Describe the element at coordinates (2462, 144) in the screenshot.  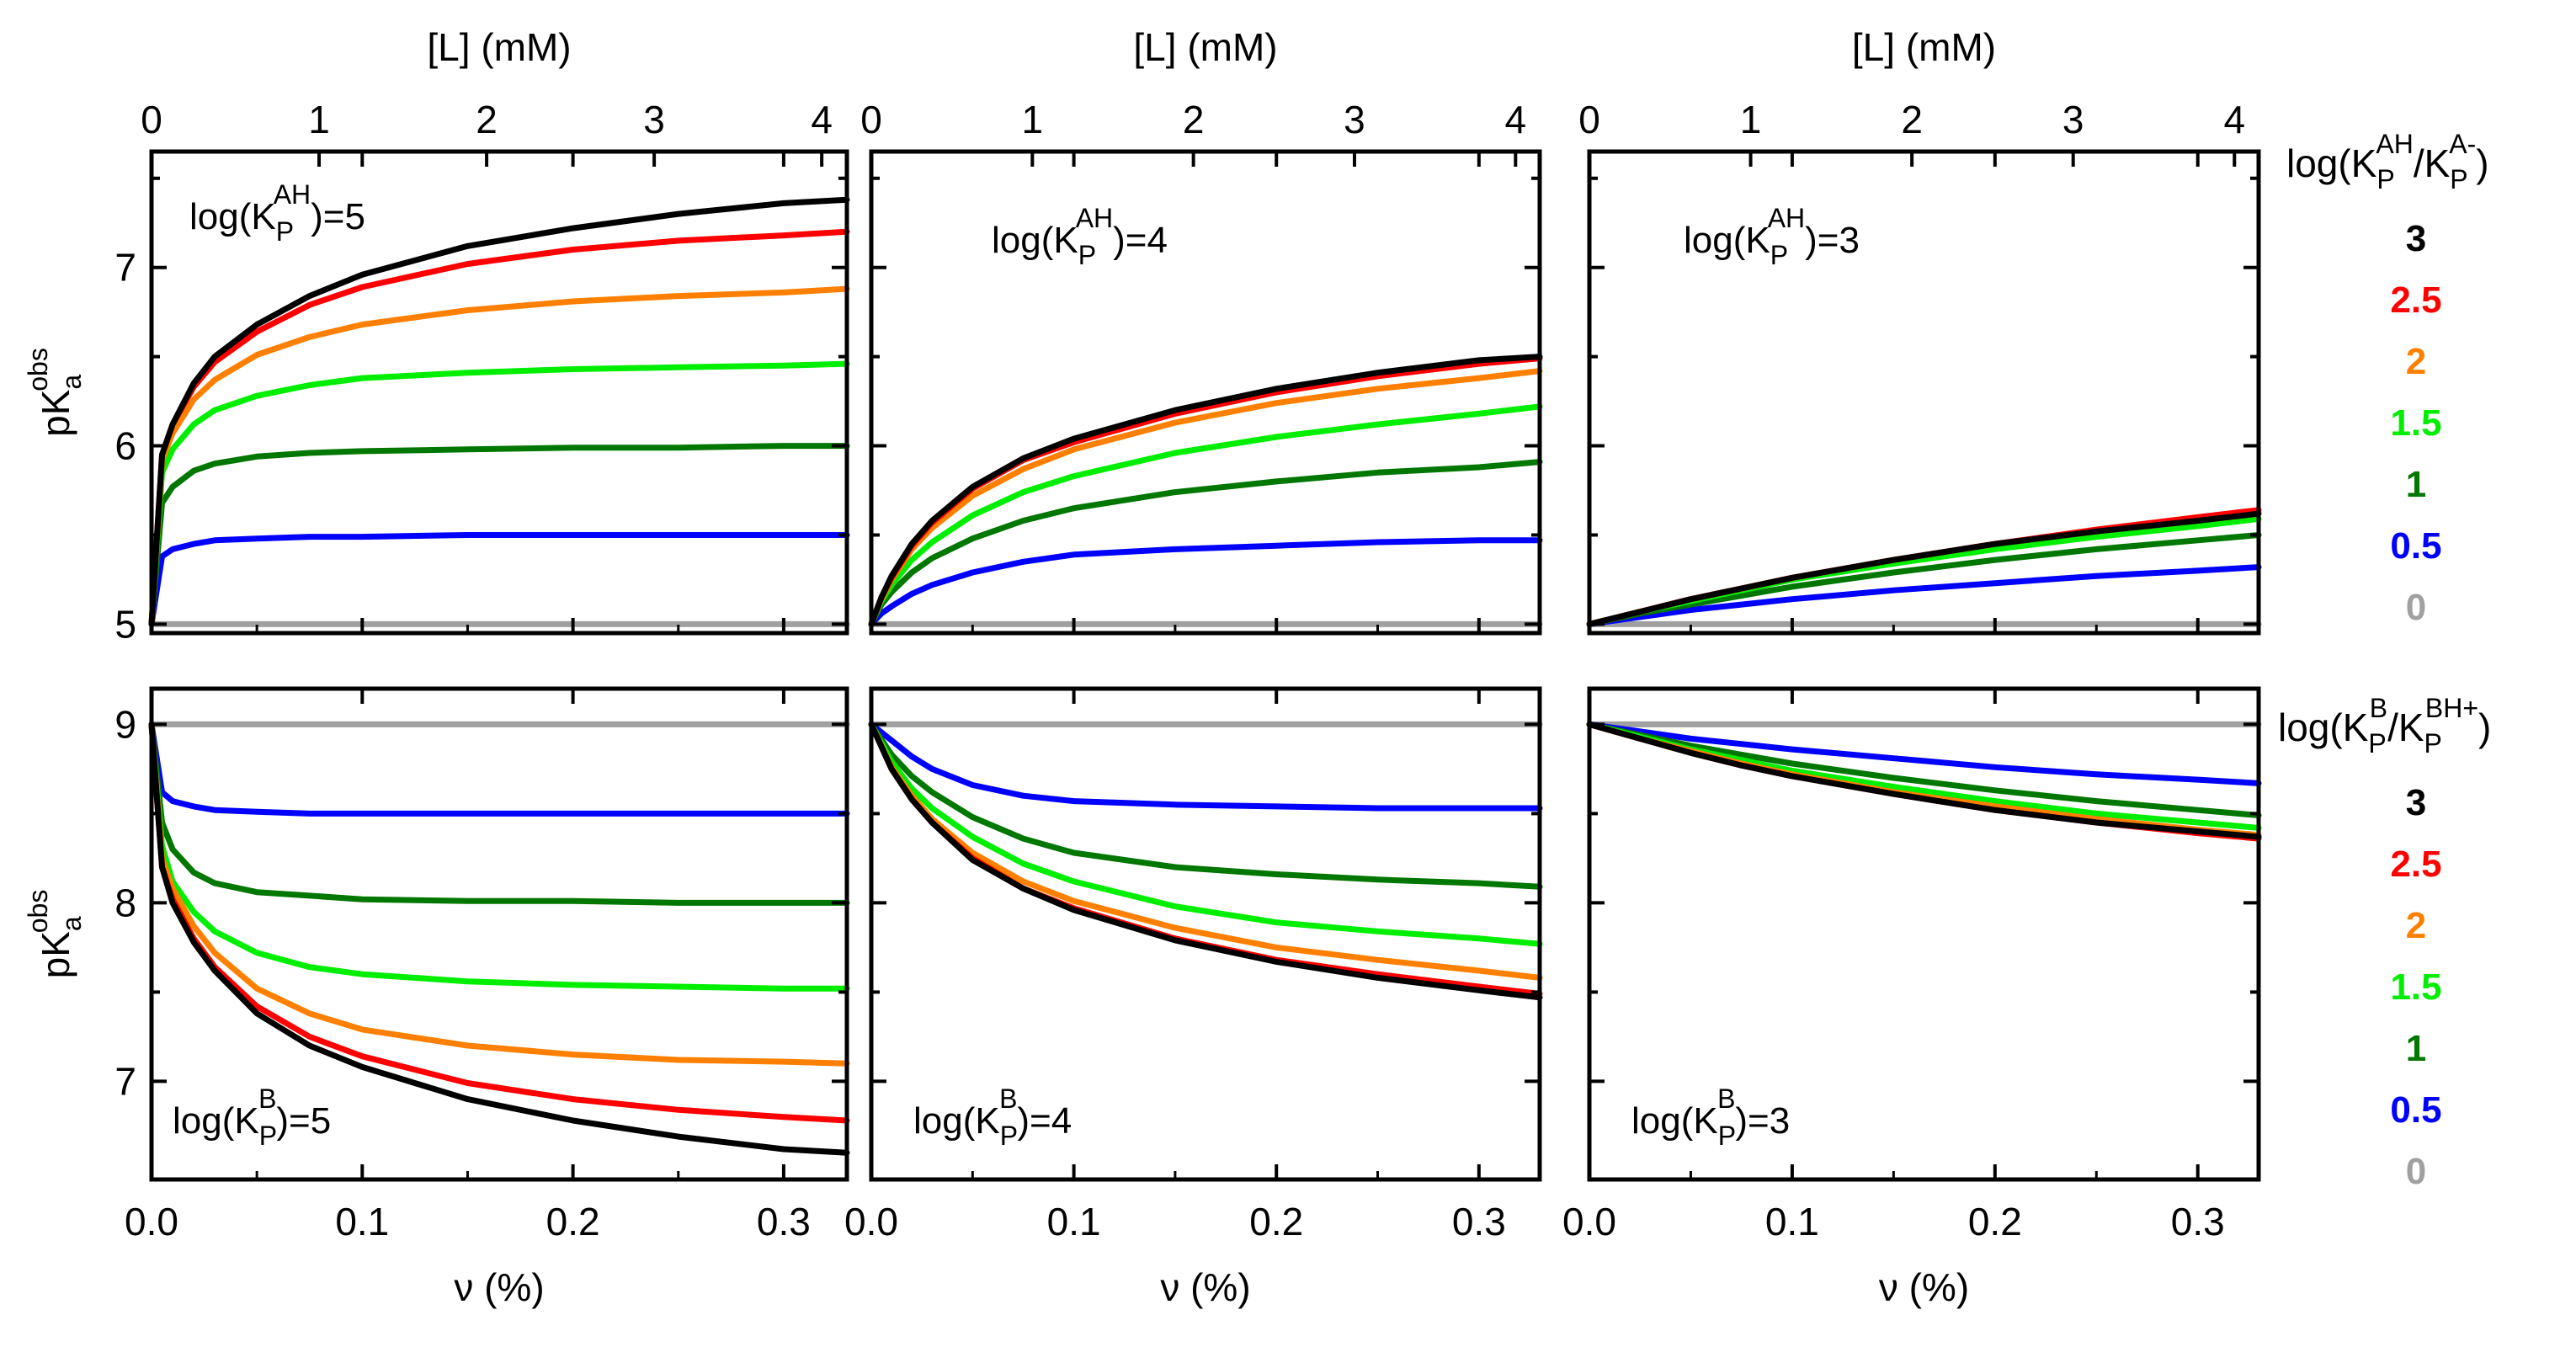
I see `legend-title-sup2: A-` at that location.